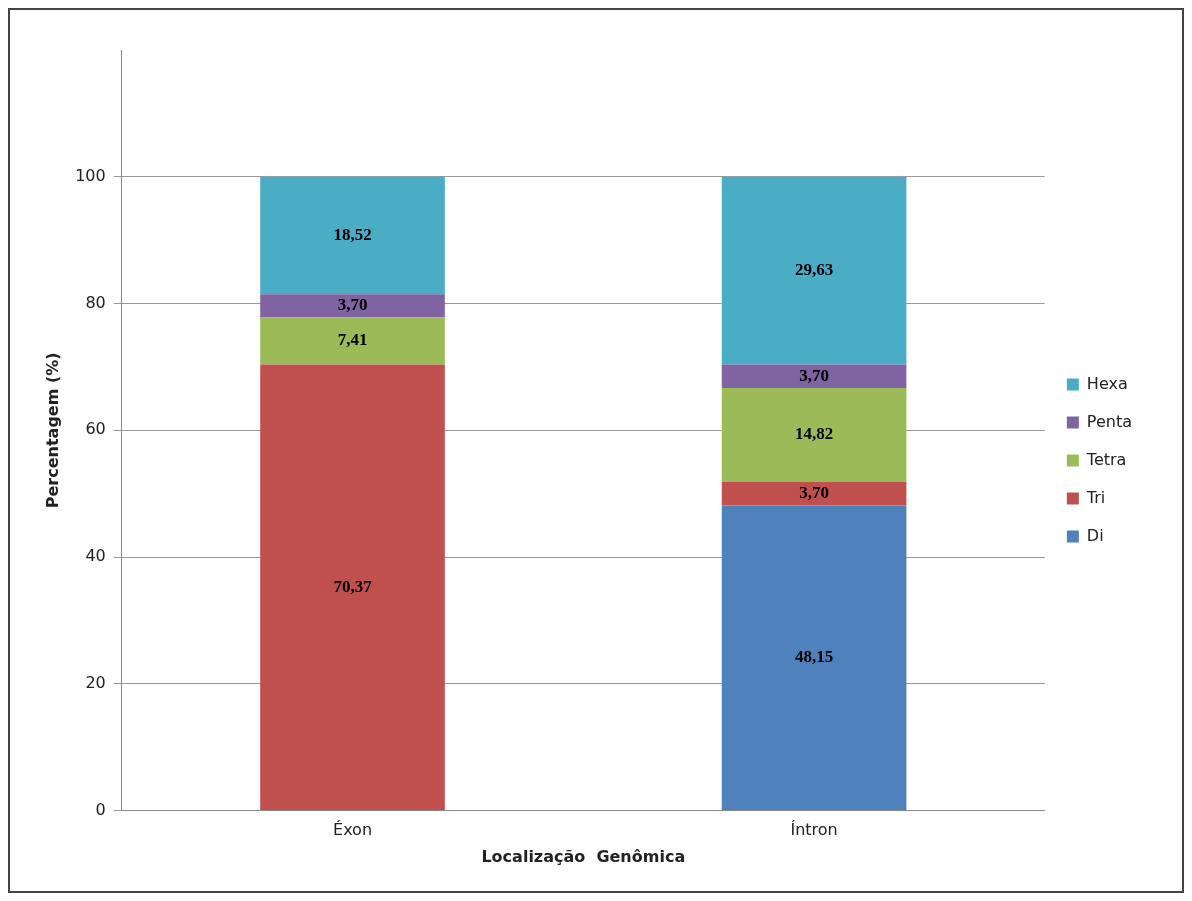  I want to click on data-label: 14,82, so click(814, 434).